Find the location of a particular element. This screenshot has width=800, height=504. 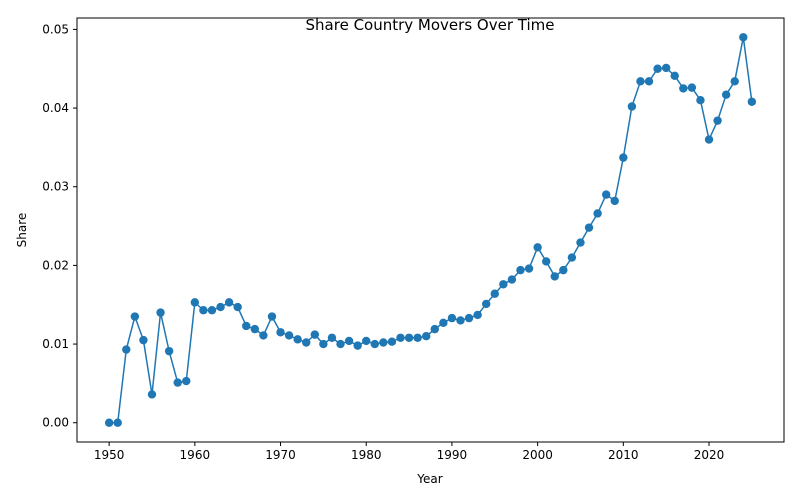

y-tick-label: 0.05 is located at coordinates (55, 29).